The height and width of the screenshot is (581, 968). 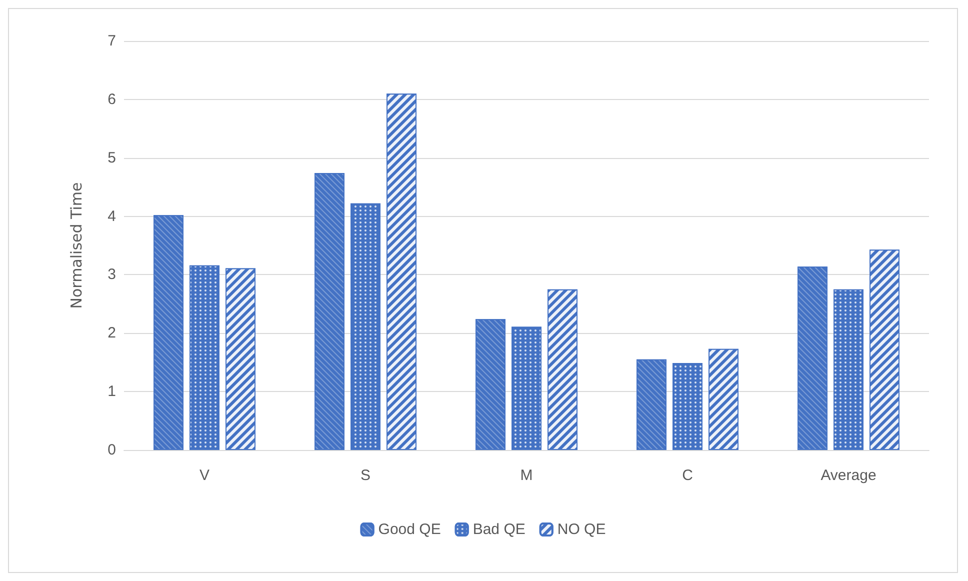 I want to click on x-tick-label: M, so click(x=526, y=475).